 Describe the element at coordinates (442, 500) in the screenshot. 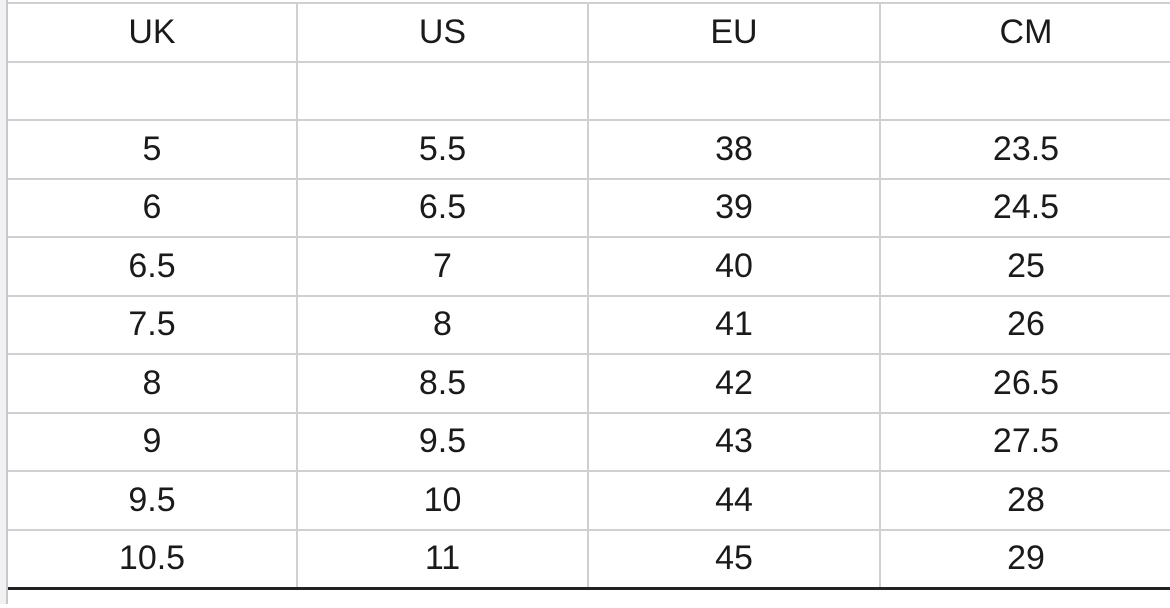

I see `cell-us: 10` at that location.